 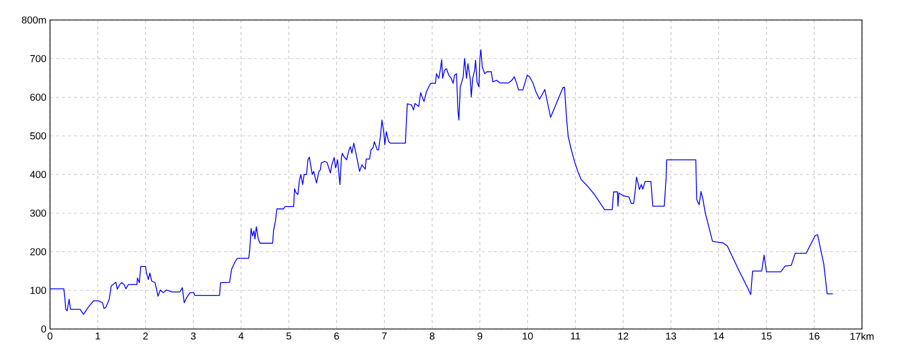 What do you see at coordinates (34, 20) in the screenshot?
I see `y-tick-label: 800m` at bounding box center [34, 20].